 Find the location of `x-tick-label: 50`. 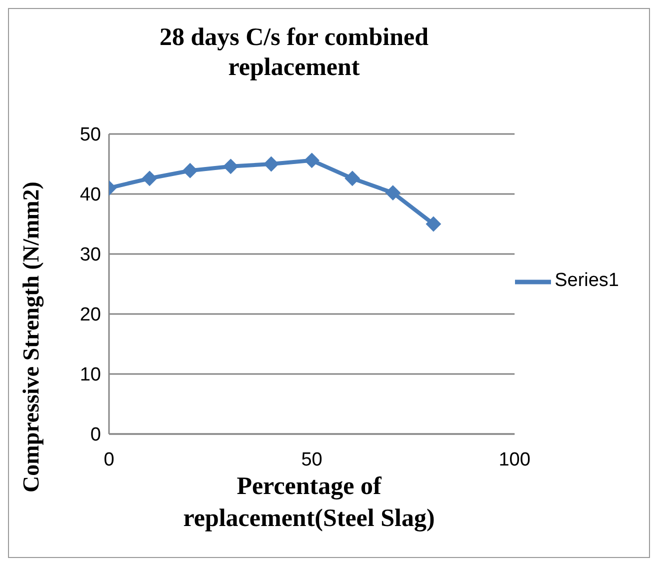

x-tick-label: 50 is located at coordinates (311, 459).